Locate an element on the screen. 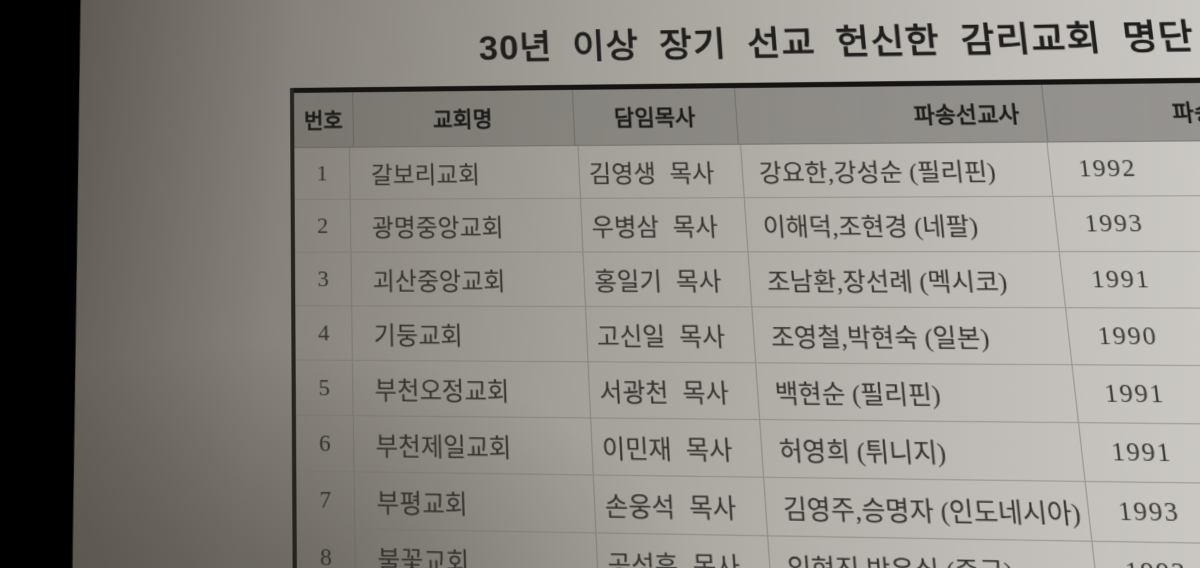 The image size is (1200, 568). column-header-label: 번호 is located at coordinates (323, 120).